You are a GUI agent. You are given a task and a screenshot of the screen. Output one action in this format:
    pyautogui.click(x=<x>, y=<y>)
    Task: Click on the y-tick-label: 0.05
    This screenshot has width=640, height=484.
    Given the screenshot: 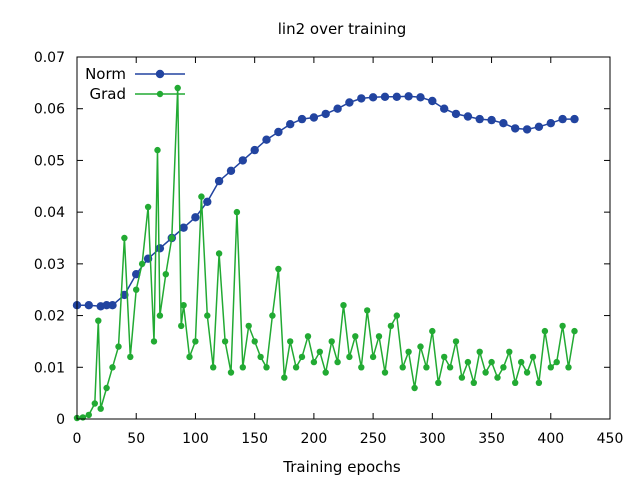 What is the action you would take?
    pyautogui.click(x=49, y=161)
    